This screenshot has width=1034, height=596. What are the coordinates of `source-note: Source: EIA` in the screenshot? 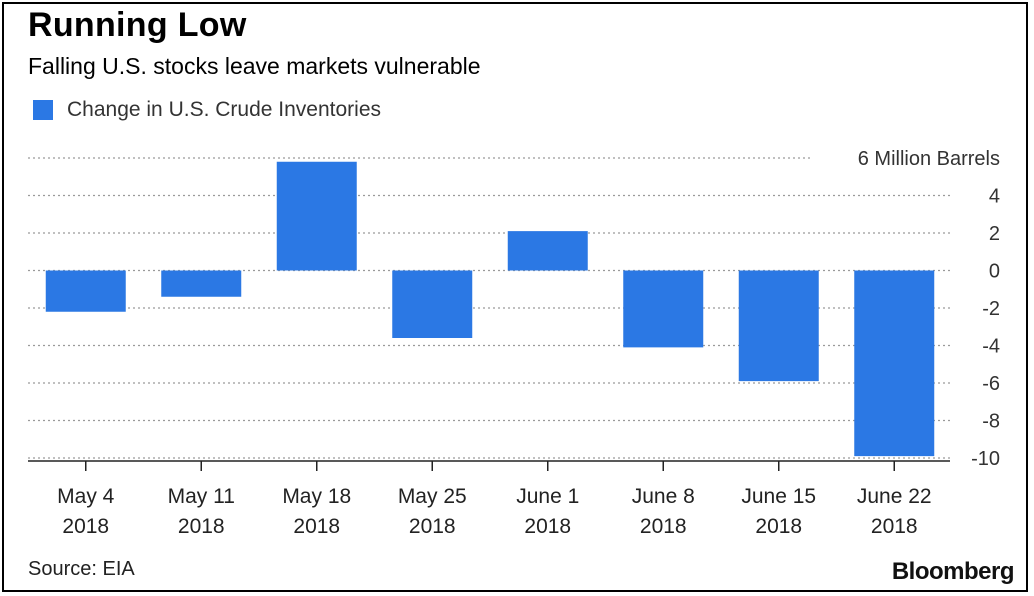 It's located at (81, 569).